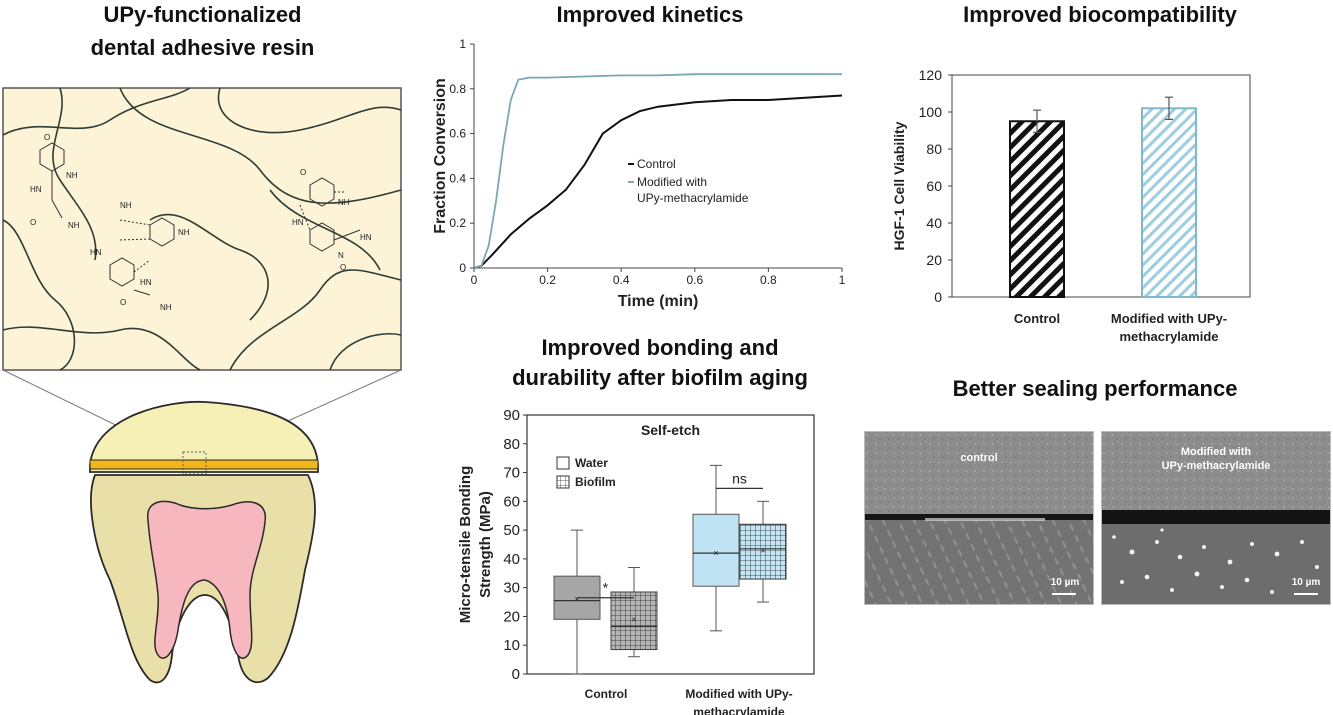 This screenshot has width=1333, height=715. What do you see at coordinates (660, 347) in the screenshot?
I see `bonding-title-line1: Improved bonding and` at bounding box center [660, 347].